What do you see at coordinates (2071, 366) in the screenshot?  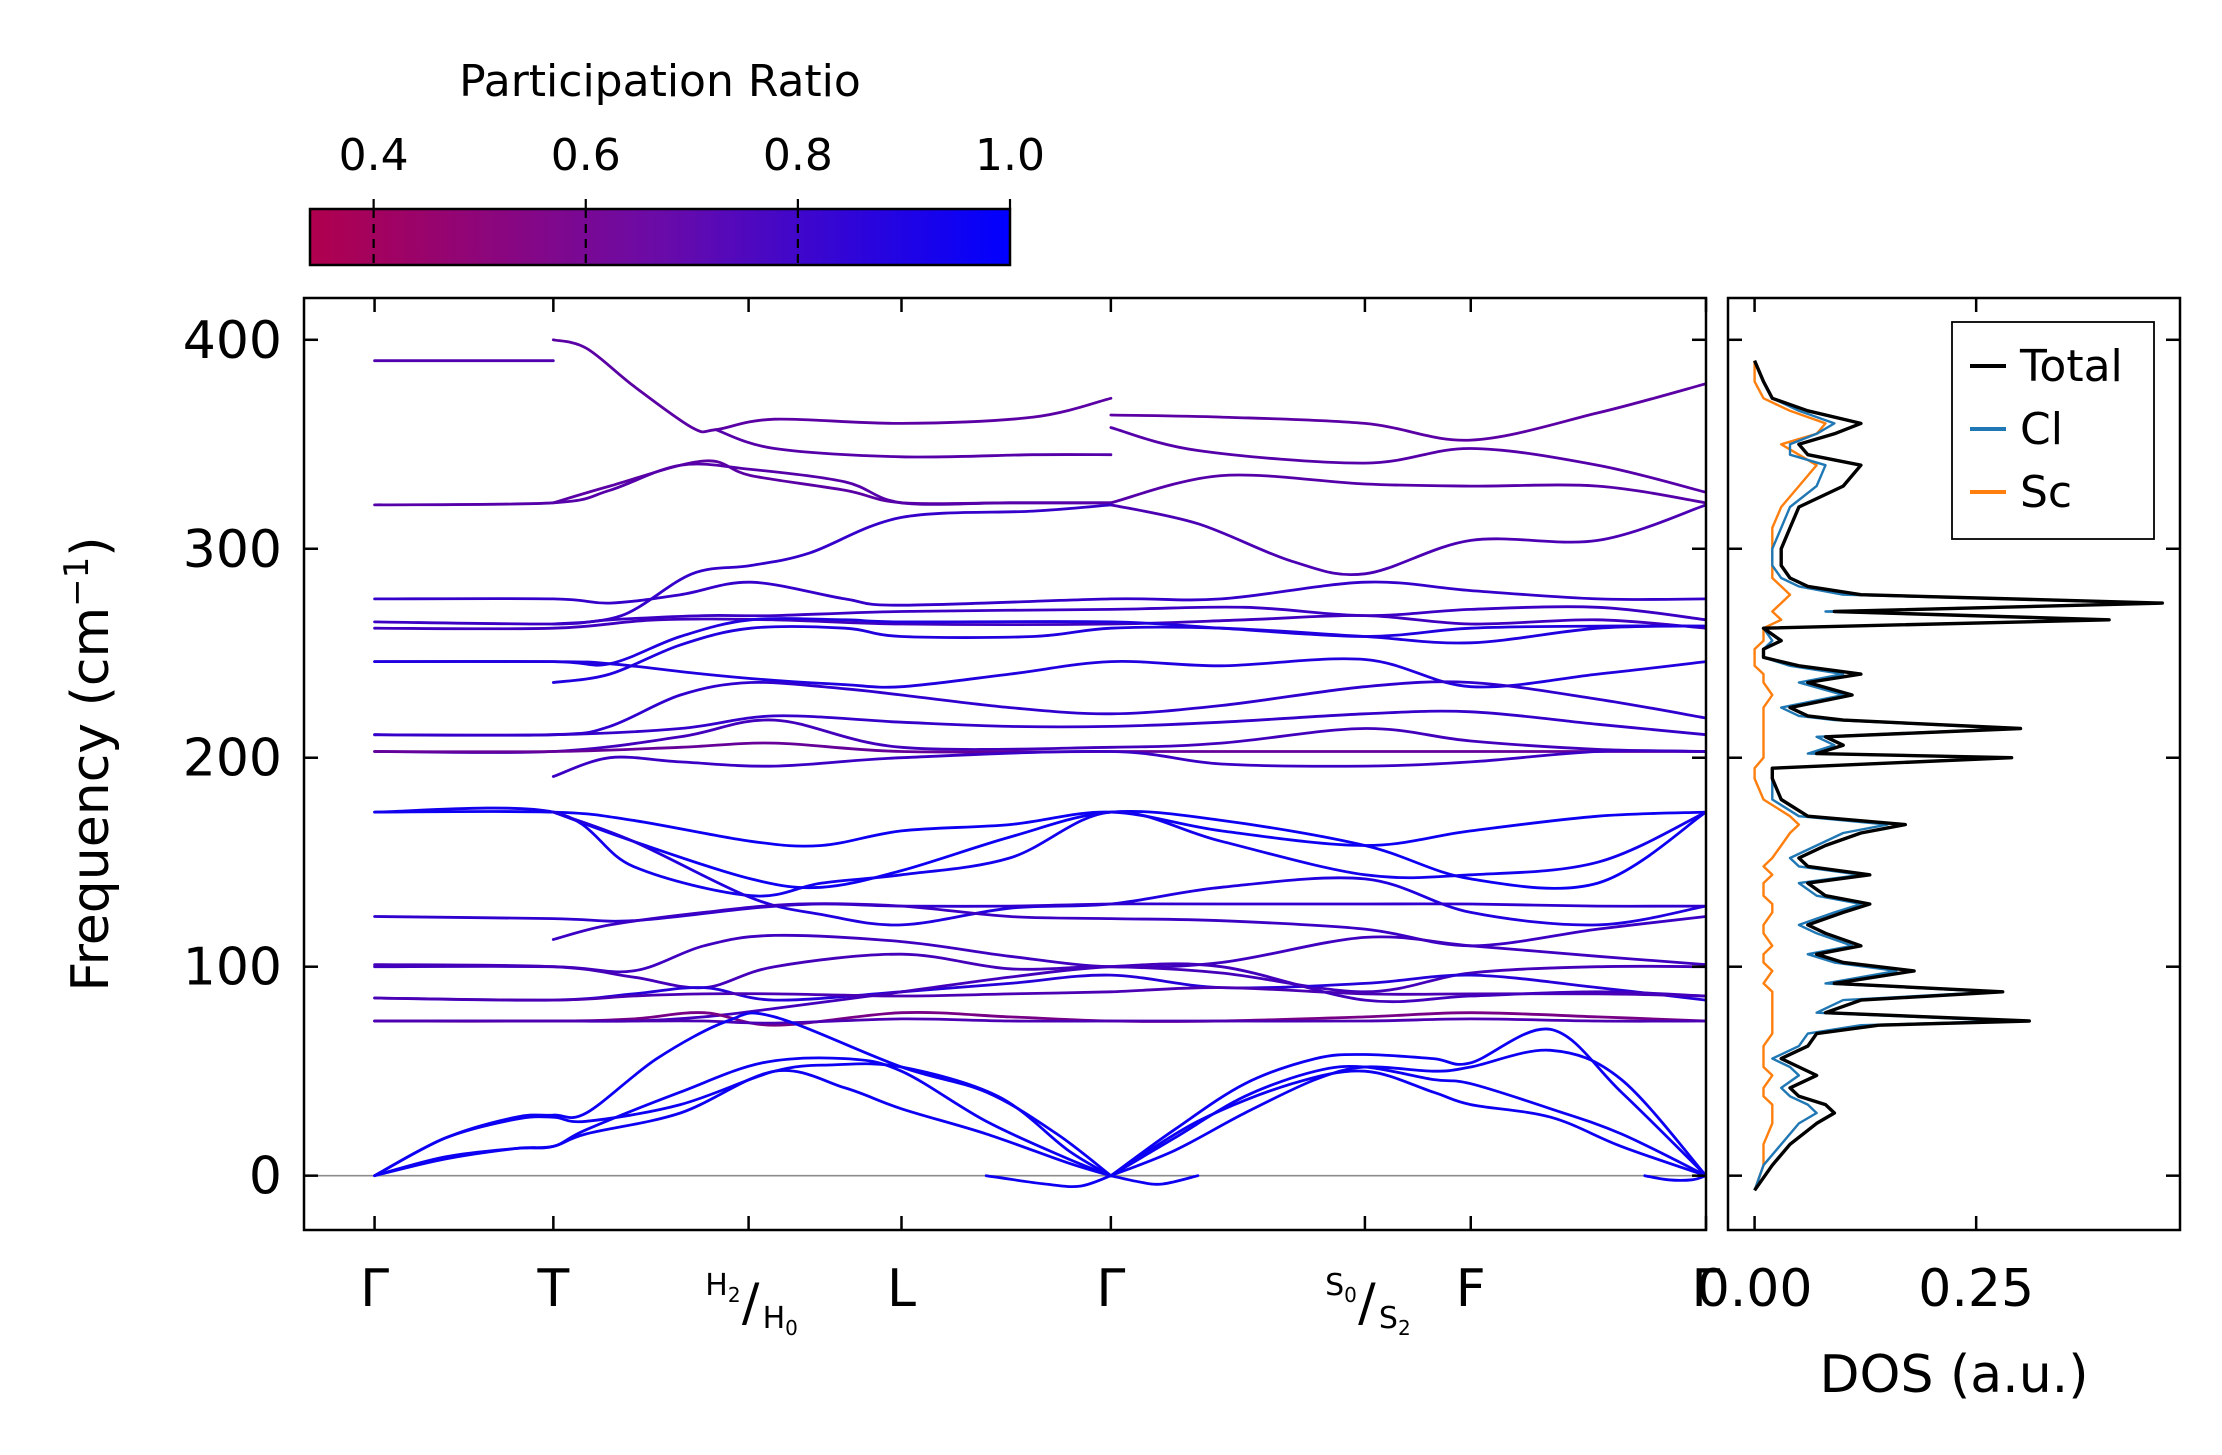 I see `legend-label-total: Total` at bounding box center [2071, 366].